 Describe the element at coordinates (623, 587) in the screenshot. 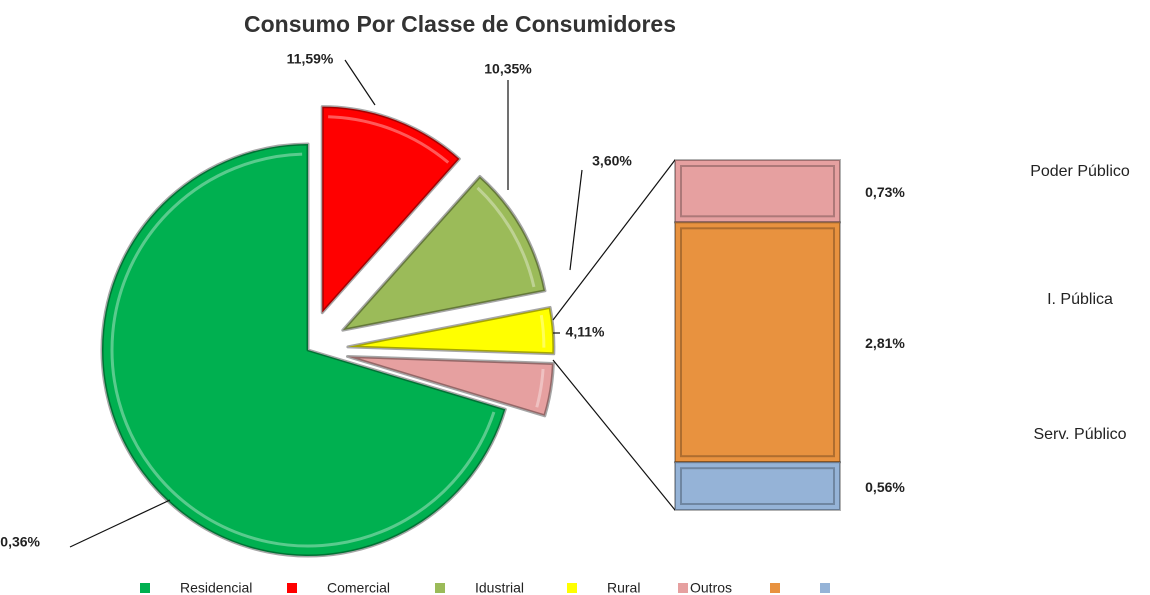

I see `legend-label: Rural` at that location.